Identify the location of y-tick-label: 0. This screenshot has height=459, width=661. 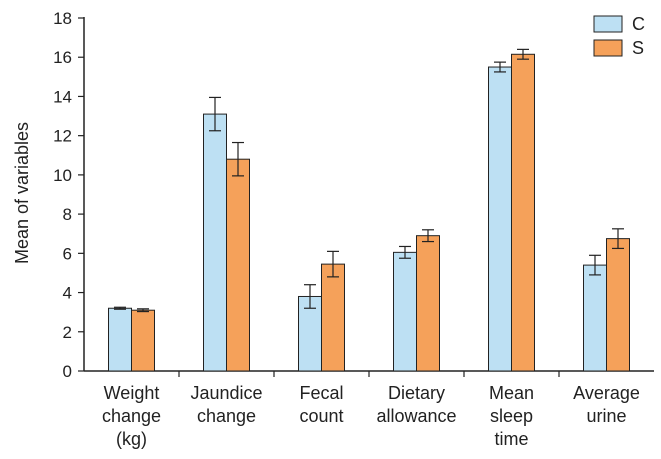
(67, 371).